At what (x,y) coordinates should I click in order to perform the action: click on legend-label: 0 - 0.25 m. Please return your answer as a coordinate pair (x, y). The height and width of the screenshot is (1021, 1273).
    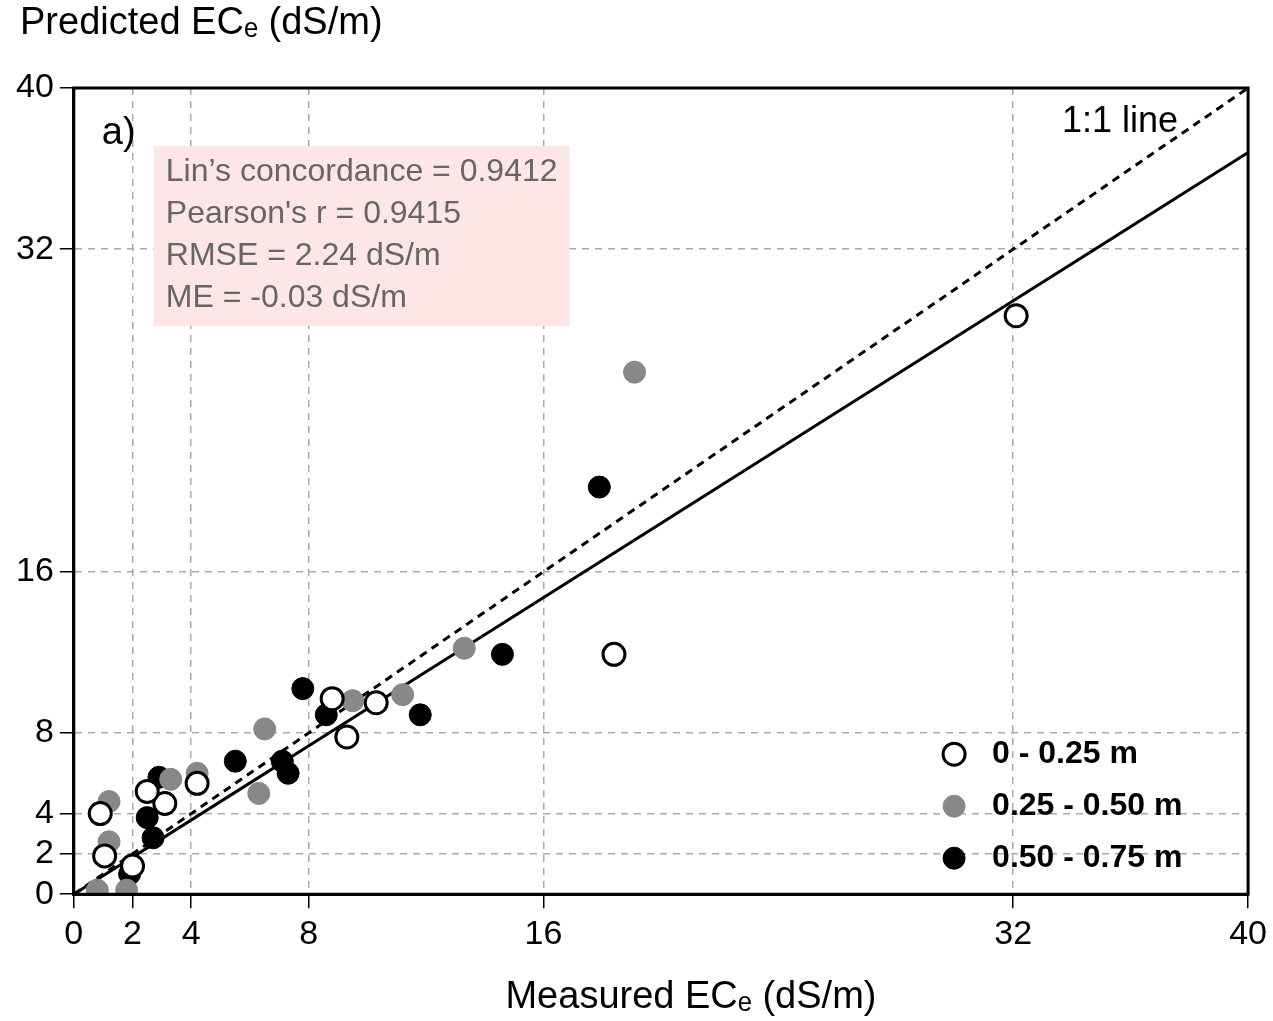
    Looking at the image, I should click on (1065, 752).